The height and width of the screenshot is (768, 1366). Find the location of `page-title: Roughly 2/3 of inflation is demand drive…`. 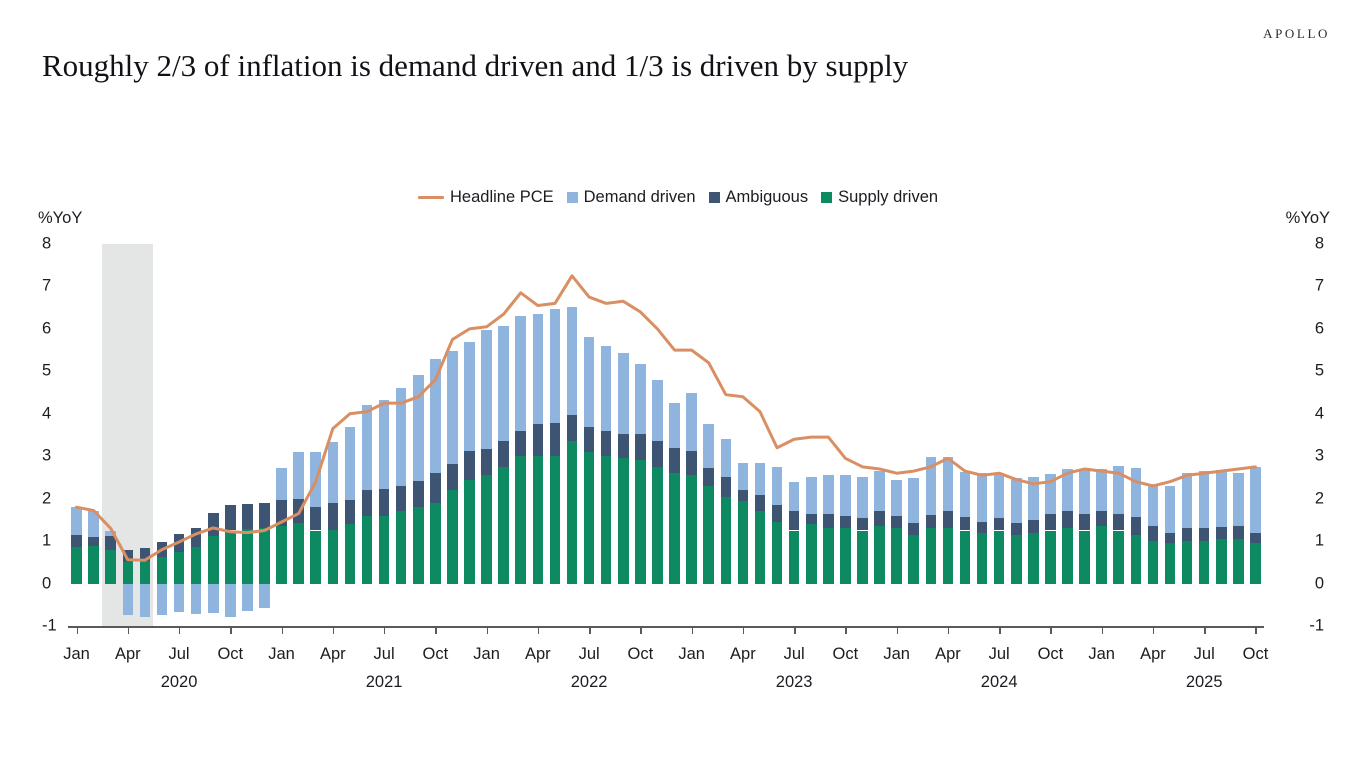

page-title: Roughly 2/3 of inflation is demand drive… is located at coordinates (475, 65).